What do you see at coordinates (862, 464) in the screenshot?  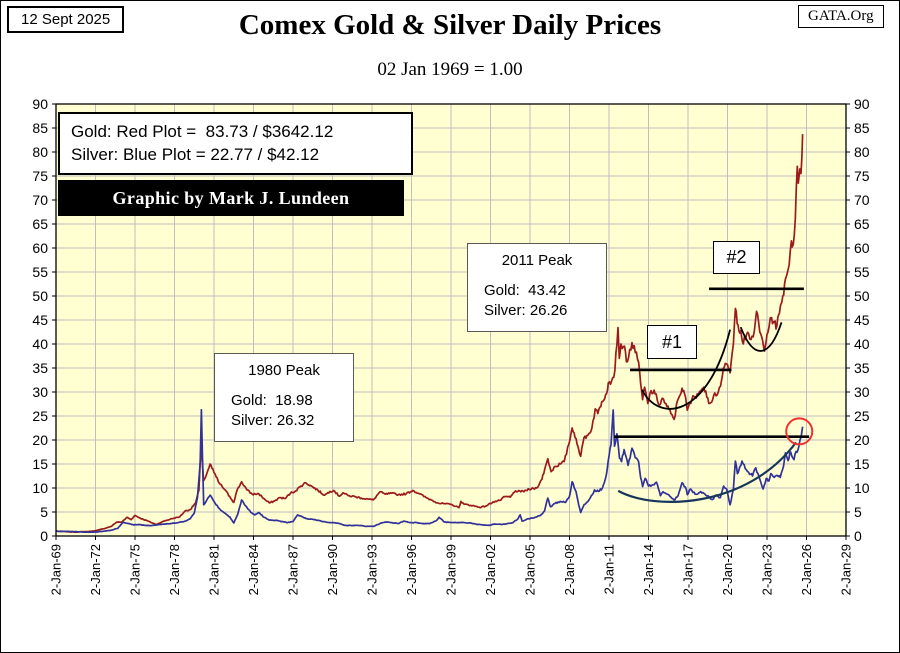 I see `y-axis-tick-label-right: 15` at bounding box center [862, 464].